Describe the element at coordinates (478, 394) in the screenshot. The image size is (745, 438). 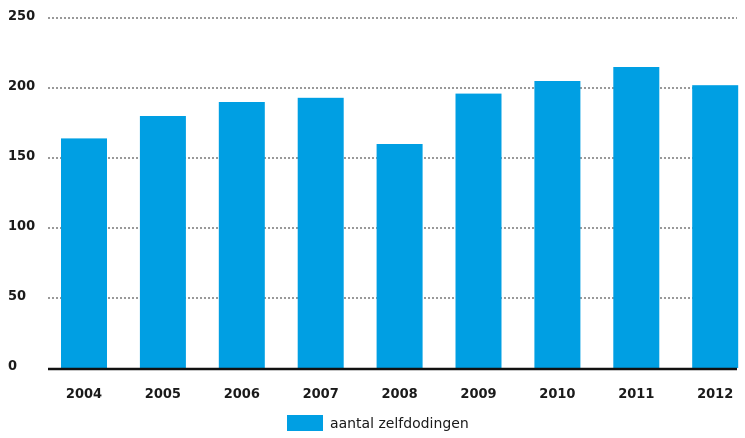
I see `x-tick-label: 2009` at that location.